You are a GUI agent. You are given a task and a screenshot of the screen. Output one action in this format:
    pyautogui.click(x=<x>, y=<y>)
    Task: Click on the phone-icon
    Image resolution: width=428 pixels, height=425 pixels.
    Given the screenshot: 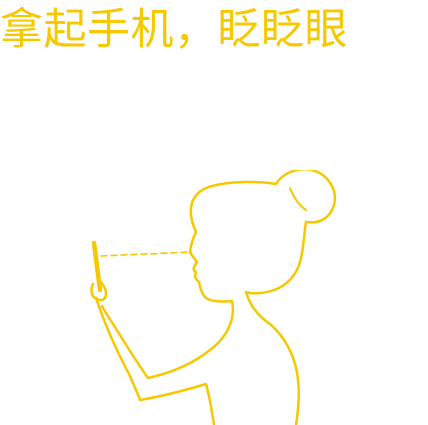 What is the action you would take?
    pyautogui.click(x=97, y=266)
    